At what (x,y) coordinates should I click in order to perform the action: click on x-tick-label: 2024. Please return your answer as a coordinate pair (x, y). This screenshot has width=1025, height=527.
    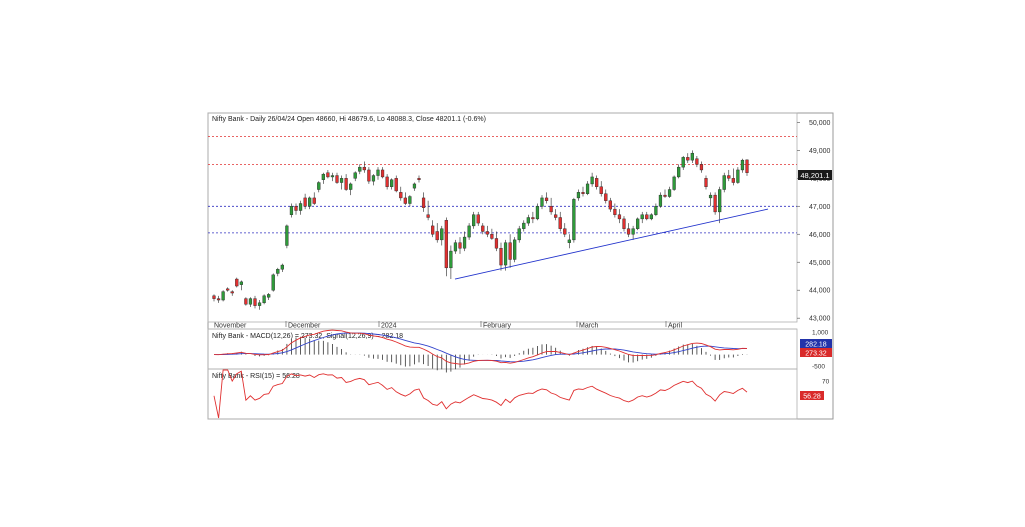
    Looking at the image, I should click on (389, 326).